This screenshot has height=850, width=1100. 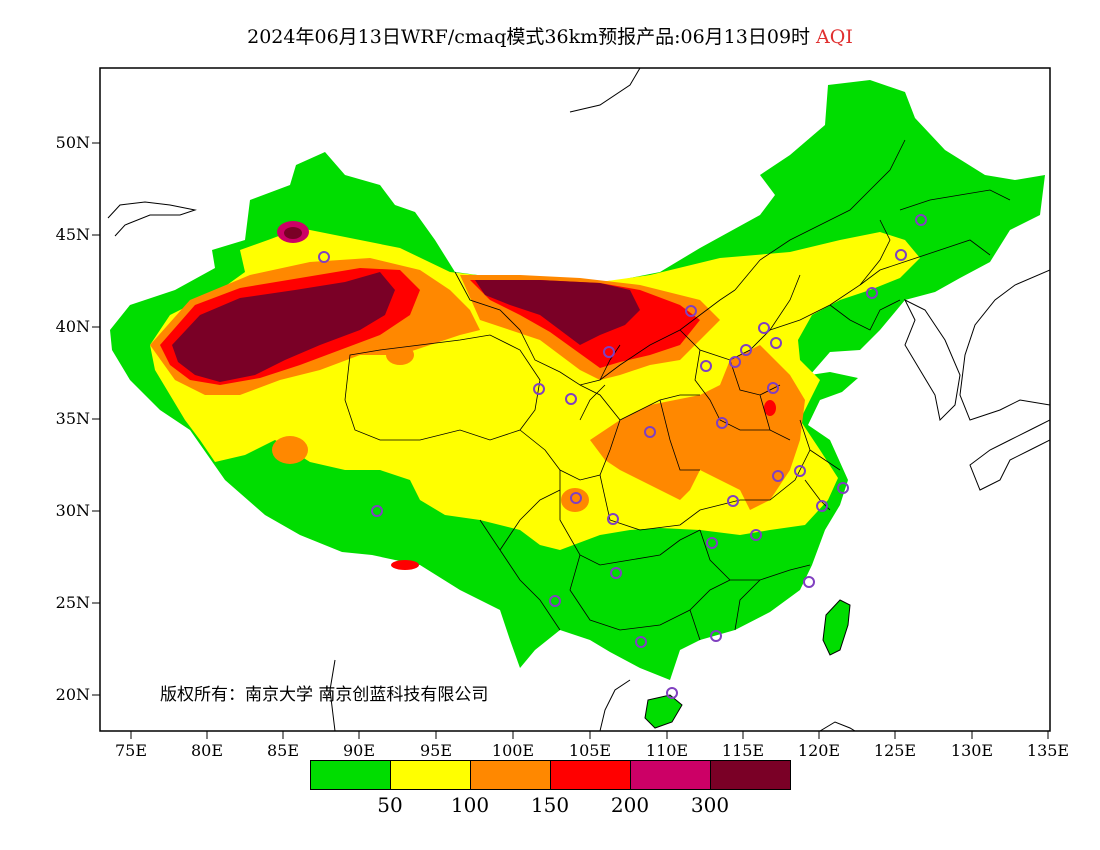 What do you see at coordinates (405, 565) in the screenshot?
I see `region-red-spot-south` at bounding box center [405, 565].